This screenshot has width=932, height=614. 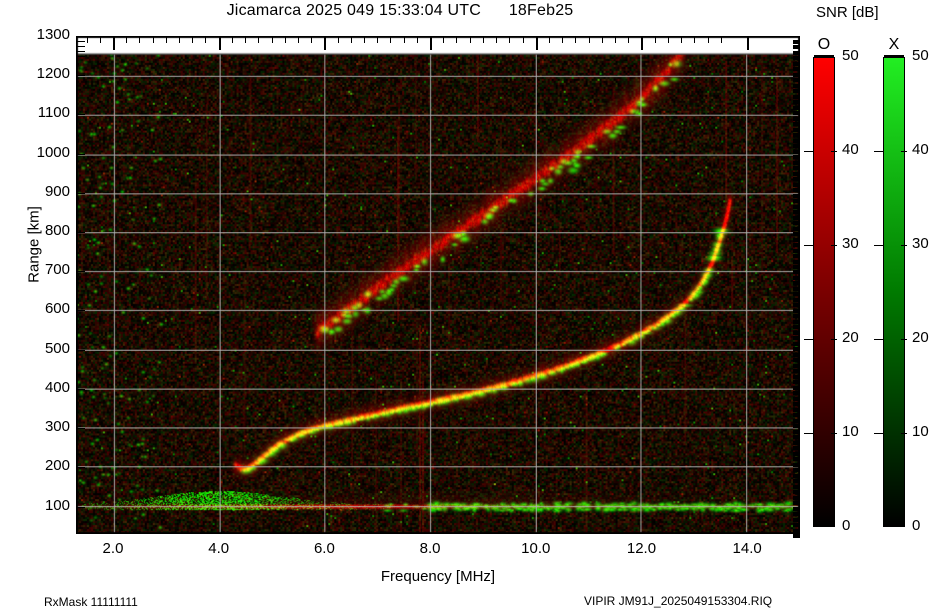 I want to click on x-axis-title: Frequency [MHz], so click(x=438, y=576).